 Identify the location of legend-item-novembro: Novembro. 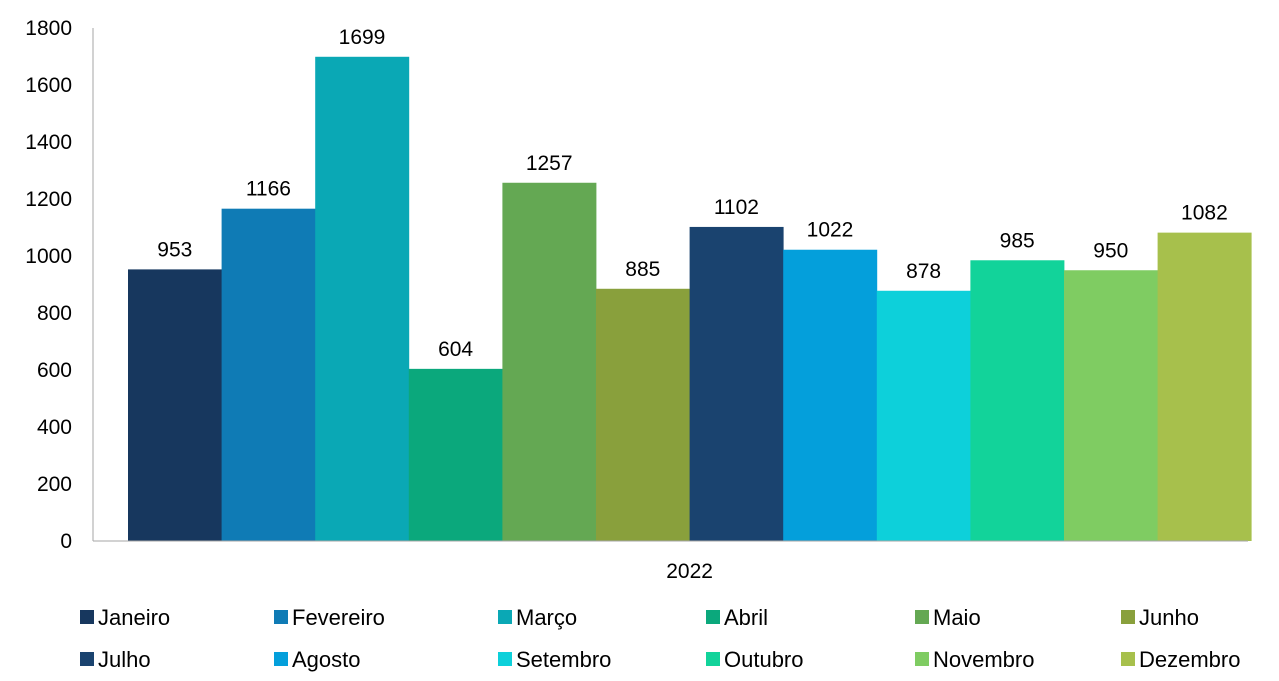
(974, 659).